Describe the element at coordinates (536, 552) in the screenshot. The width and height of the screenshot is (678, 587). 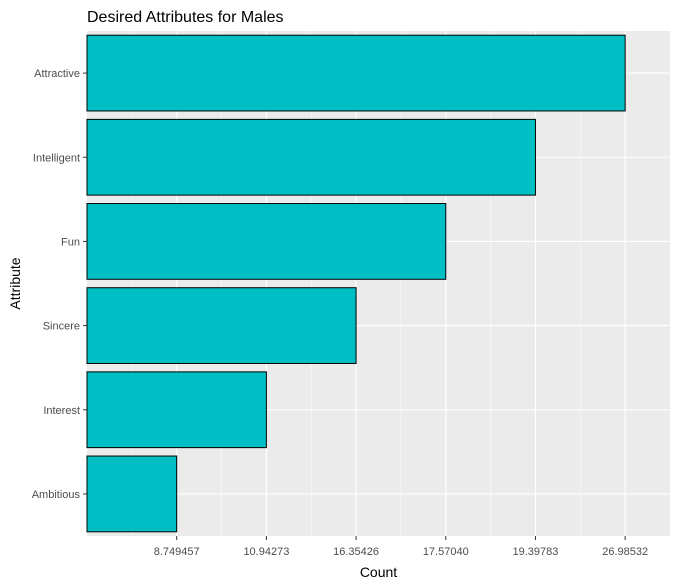
I see `x-tick-label: 19.39783` at that location.